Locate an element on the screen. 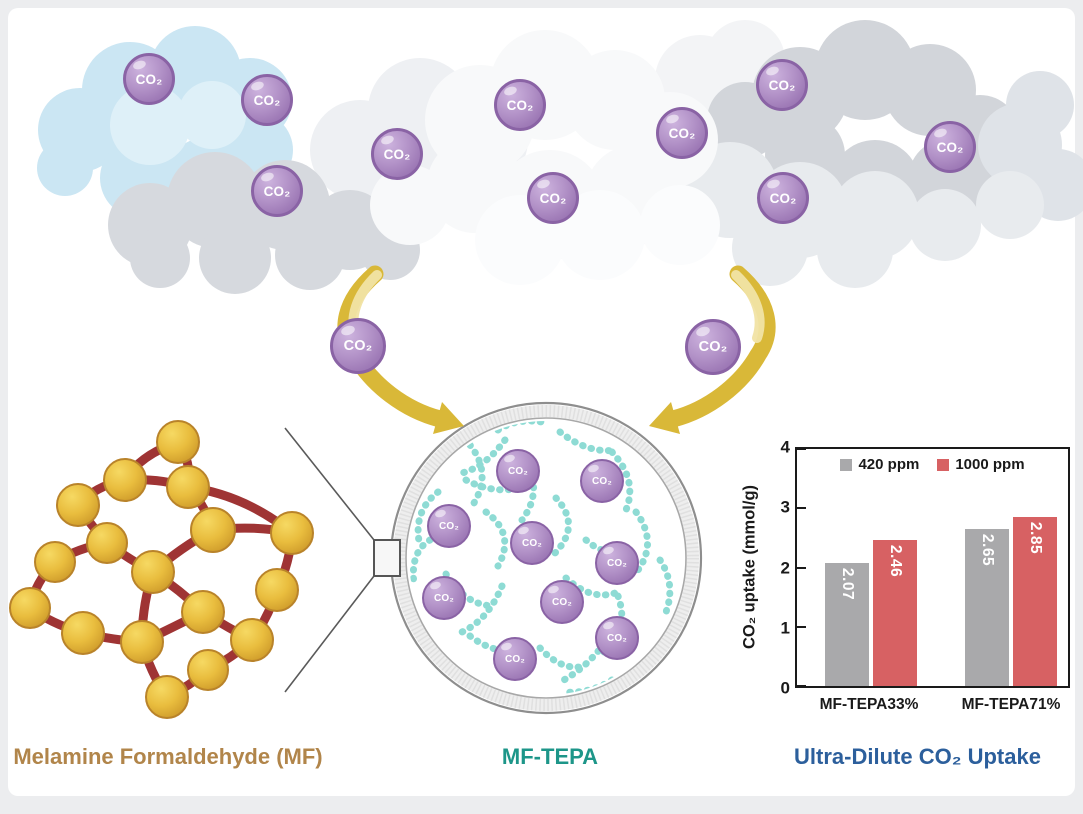 The image size is (1083, 814). category-label-mftepa71: MF-TEPA71% is located at coordinates (1011, 704).